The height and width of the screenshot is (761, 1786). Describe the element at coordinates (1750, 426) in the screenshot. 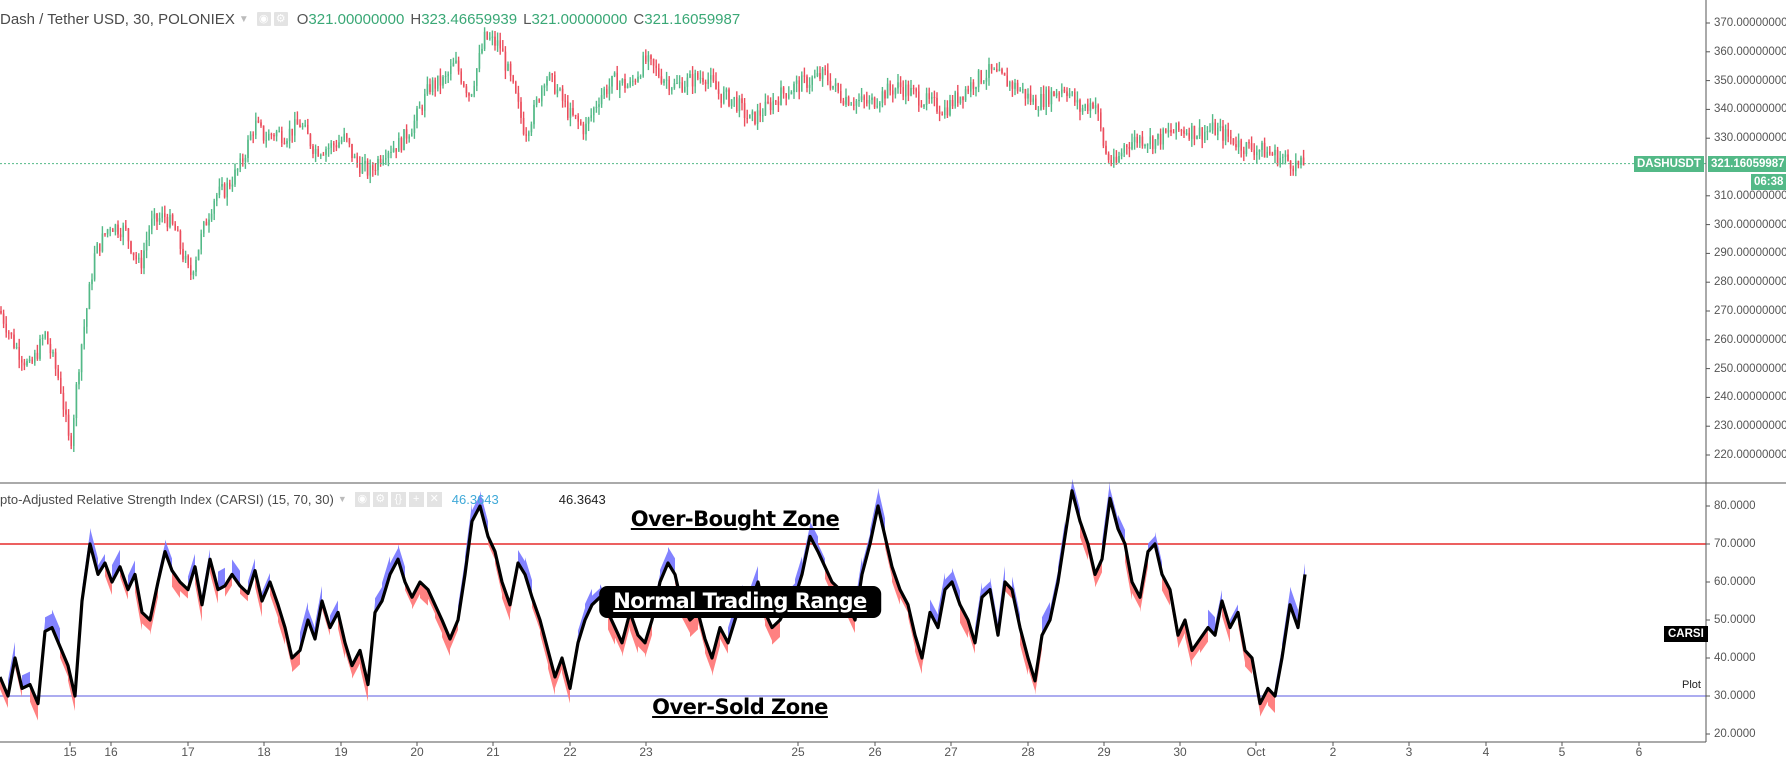

I see `price-tick-label: 230.00000000` at that location.